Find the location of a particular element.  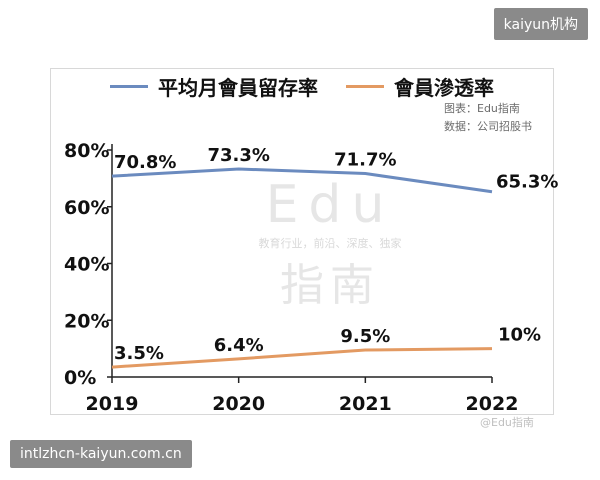

data-label: 6.4% is located at coordinates (239, 345).